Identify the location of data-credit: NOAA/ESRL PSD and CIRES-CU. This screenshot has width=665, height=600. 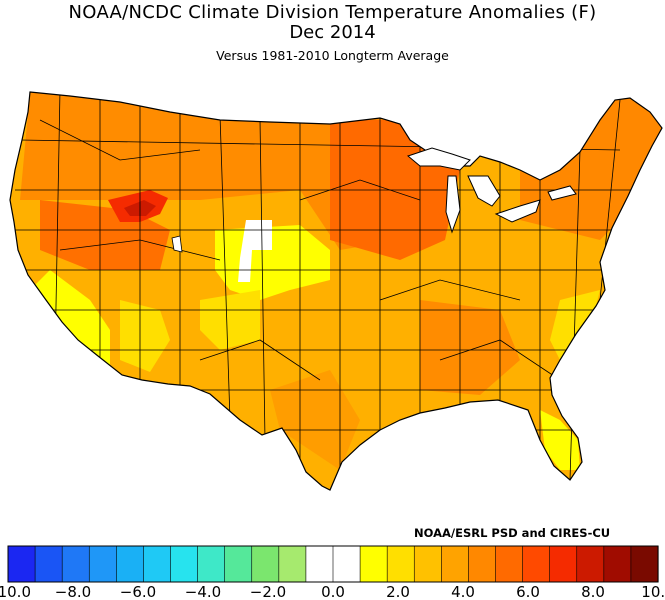
(512, 533).